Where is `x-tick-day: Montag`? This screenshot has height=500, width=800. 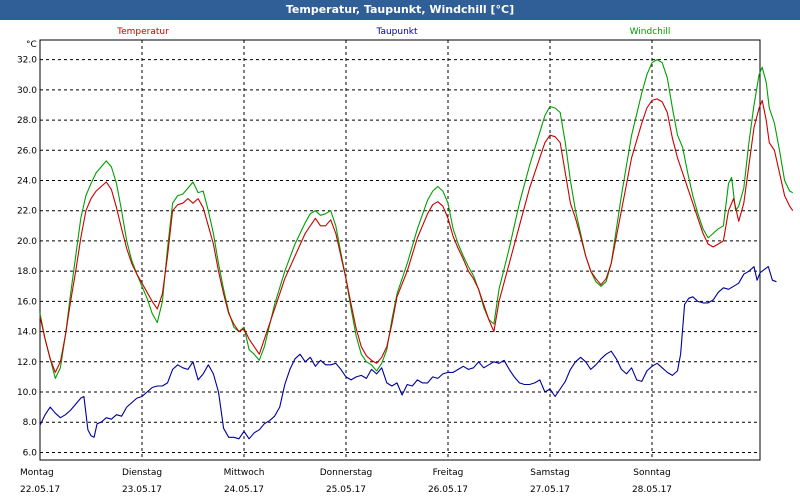 x-tick-day: Montag is located at coordinates (37, 473).